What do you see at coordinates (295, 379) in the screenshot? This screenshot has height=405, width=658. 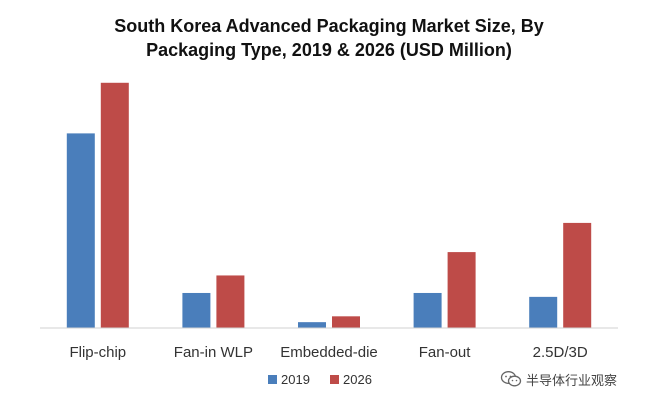 I see `legend-label-2019: 2019` at bounding box center [295, 379].